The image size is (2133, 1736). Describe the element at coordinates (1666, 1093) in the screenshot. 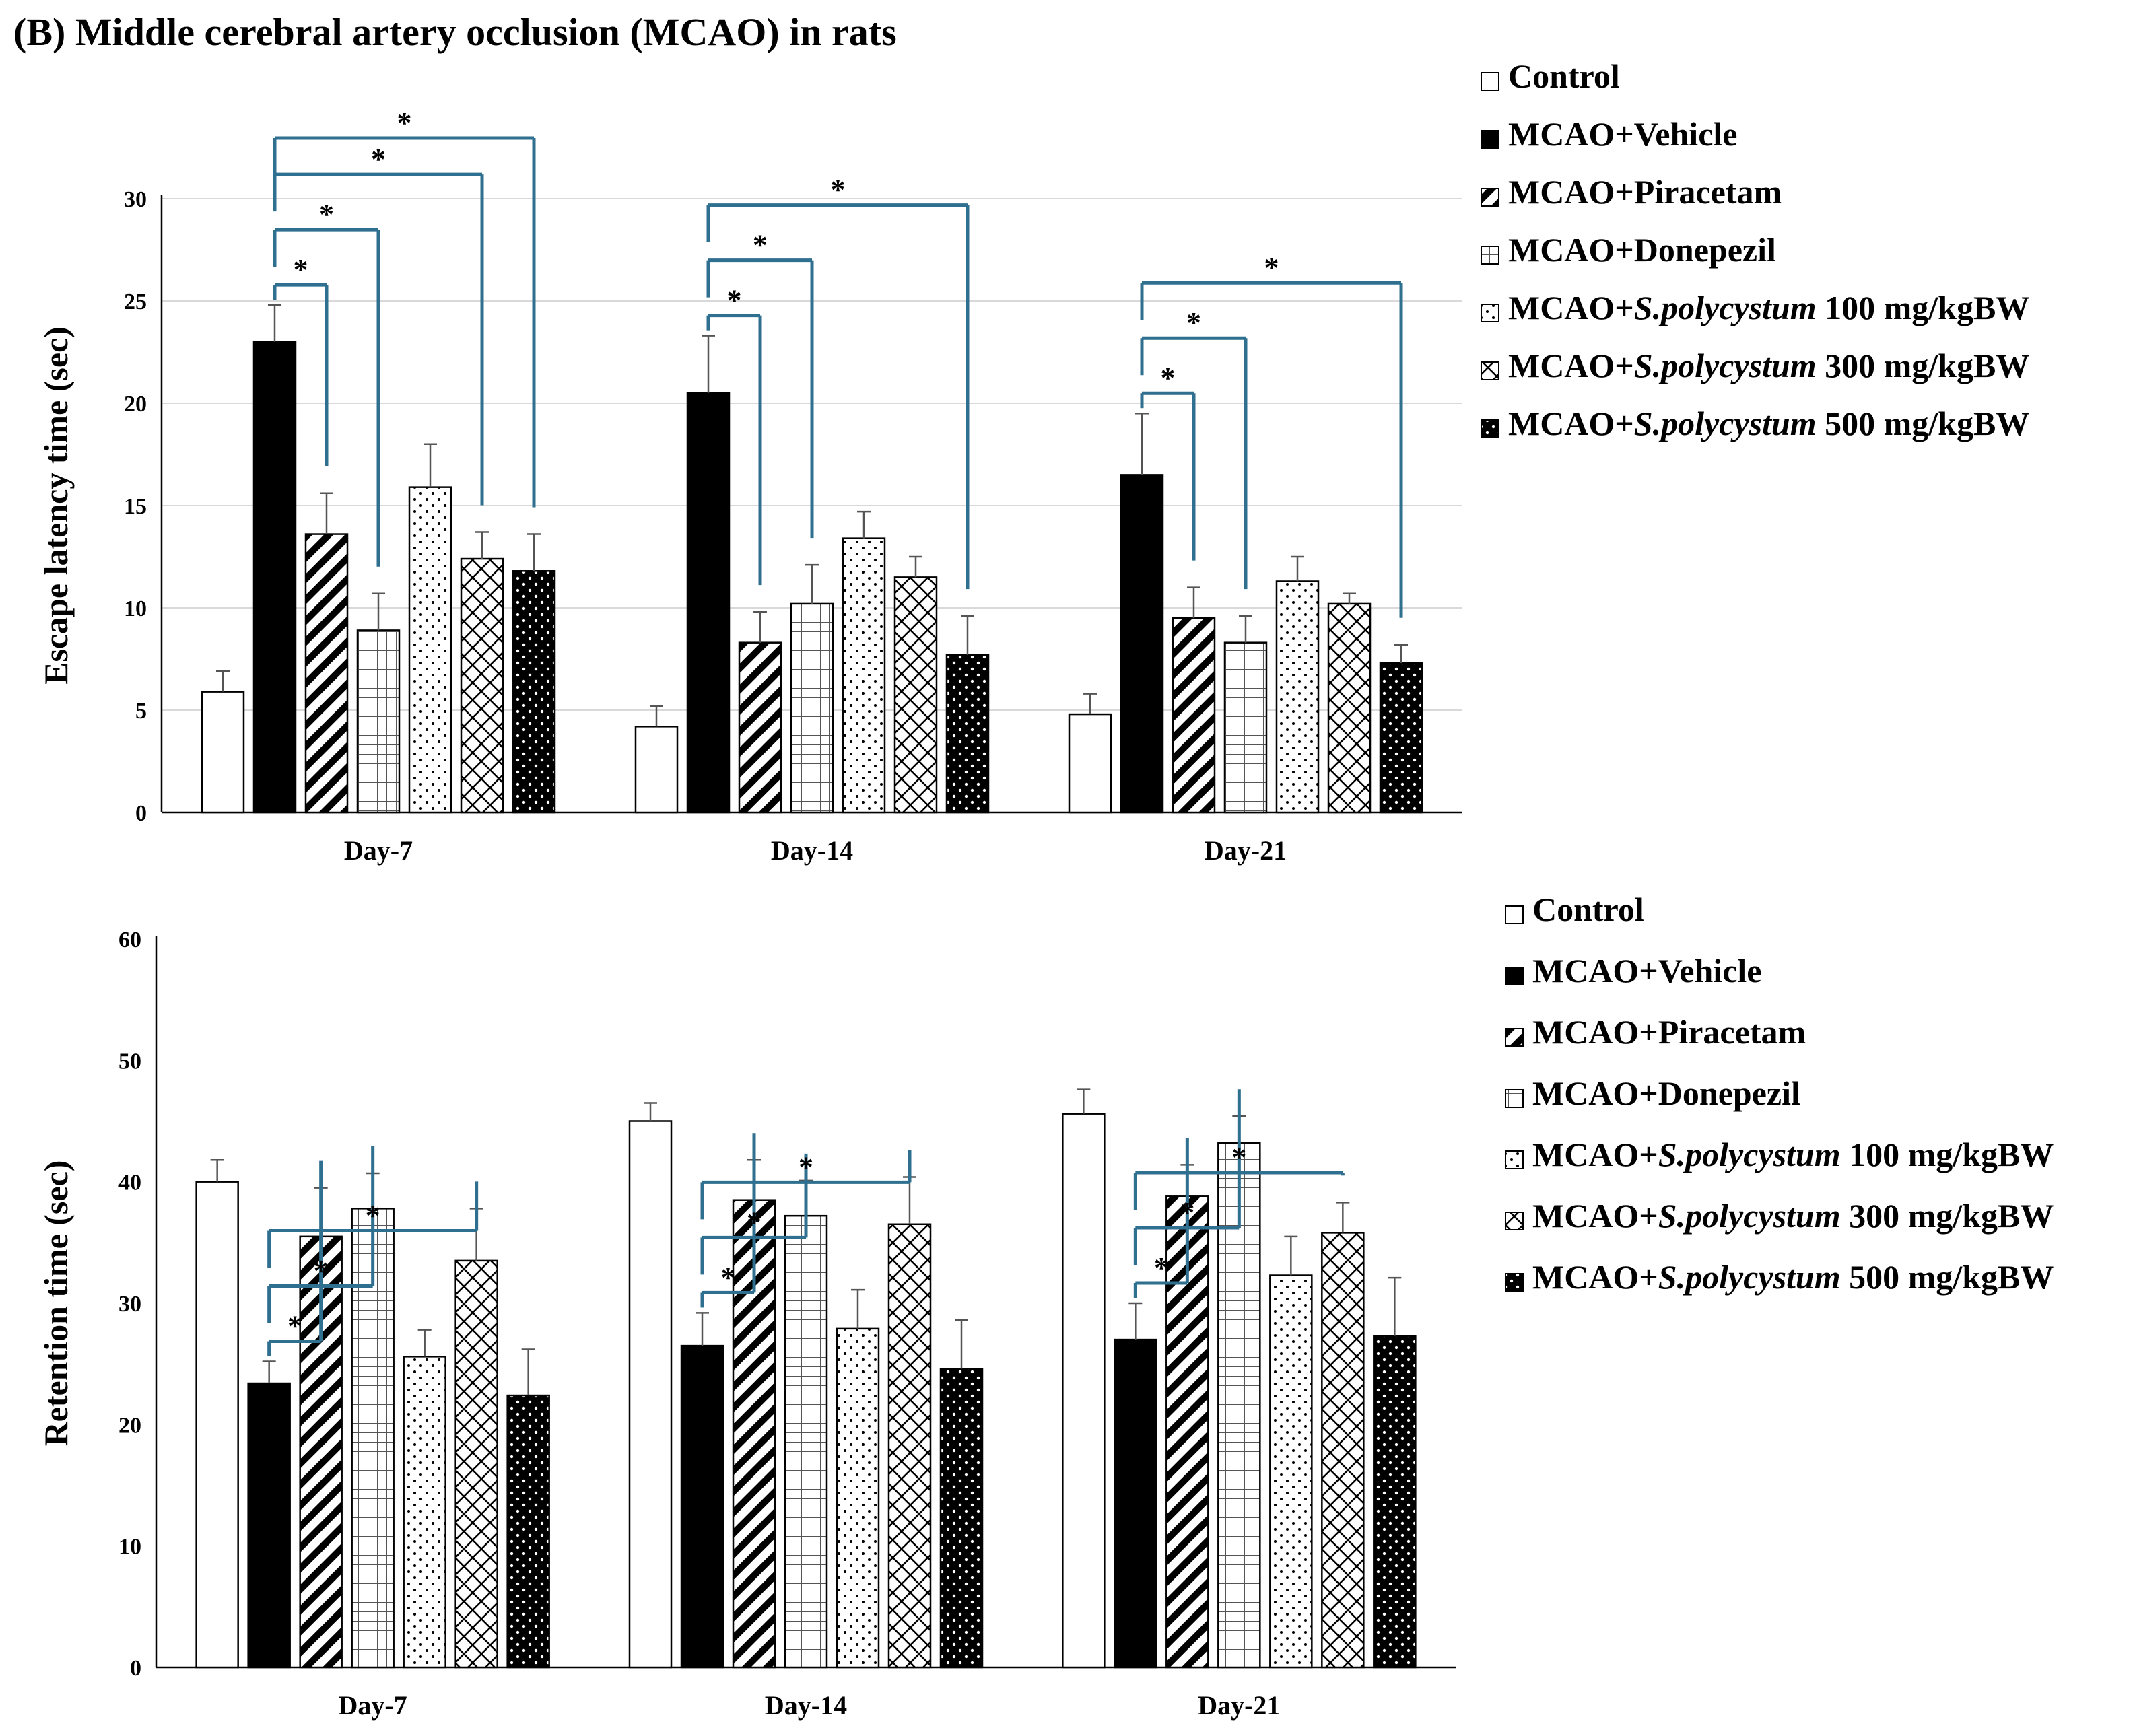

I see `legend-label-prefix: MCAO+Donepezil` at that location.